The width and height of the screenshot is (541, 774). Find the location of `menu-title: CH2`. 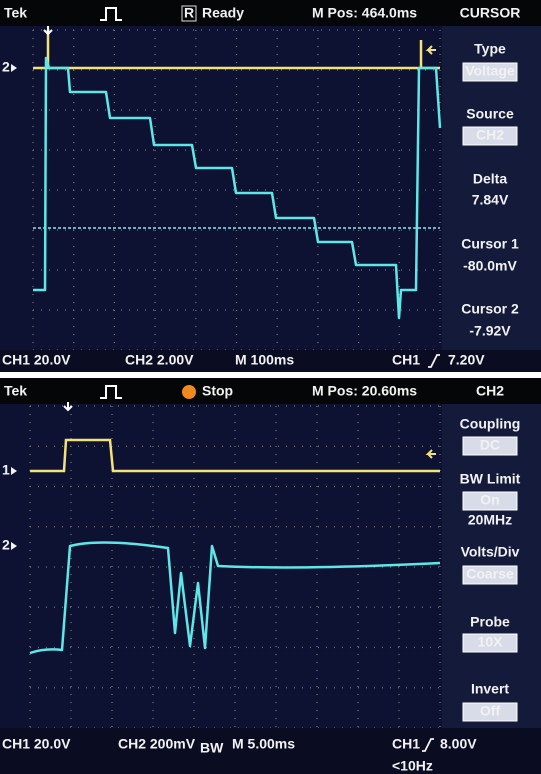

menu-title: CH2 is located at coordinates (490, 391).